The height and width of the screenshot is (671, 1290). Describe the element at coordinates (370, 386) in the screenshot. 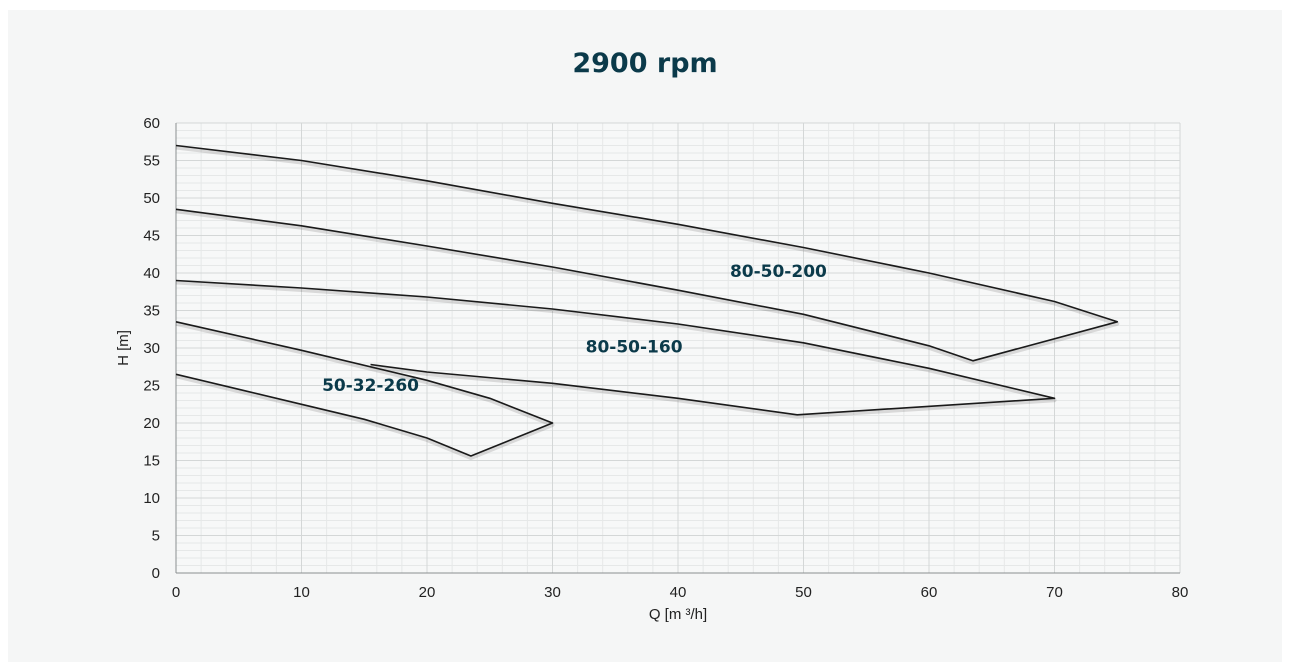

I see `series-label-50-32-260: 50-32-260` at that location.